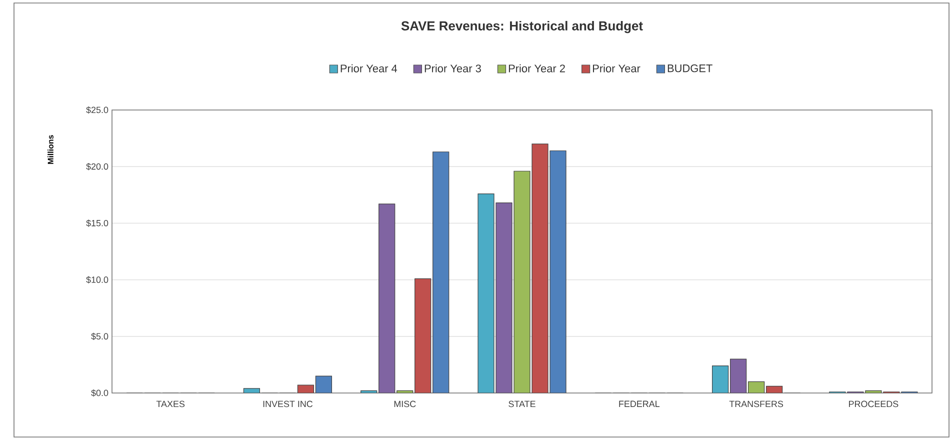  I want to click on x-tick-label: FEDERAL, so click(639, 403).